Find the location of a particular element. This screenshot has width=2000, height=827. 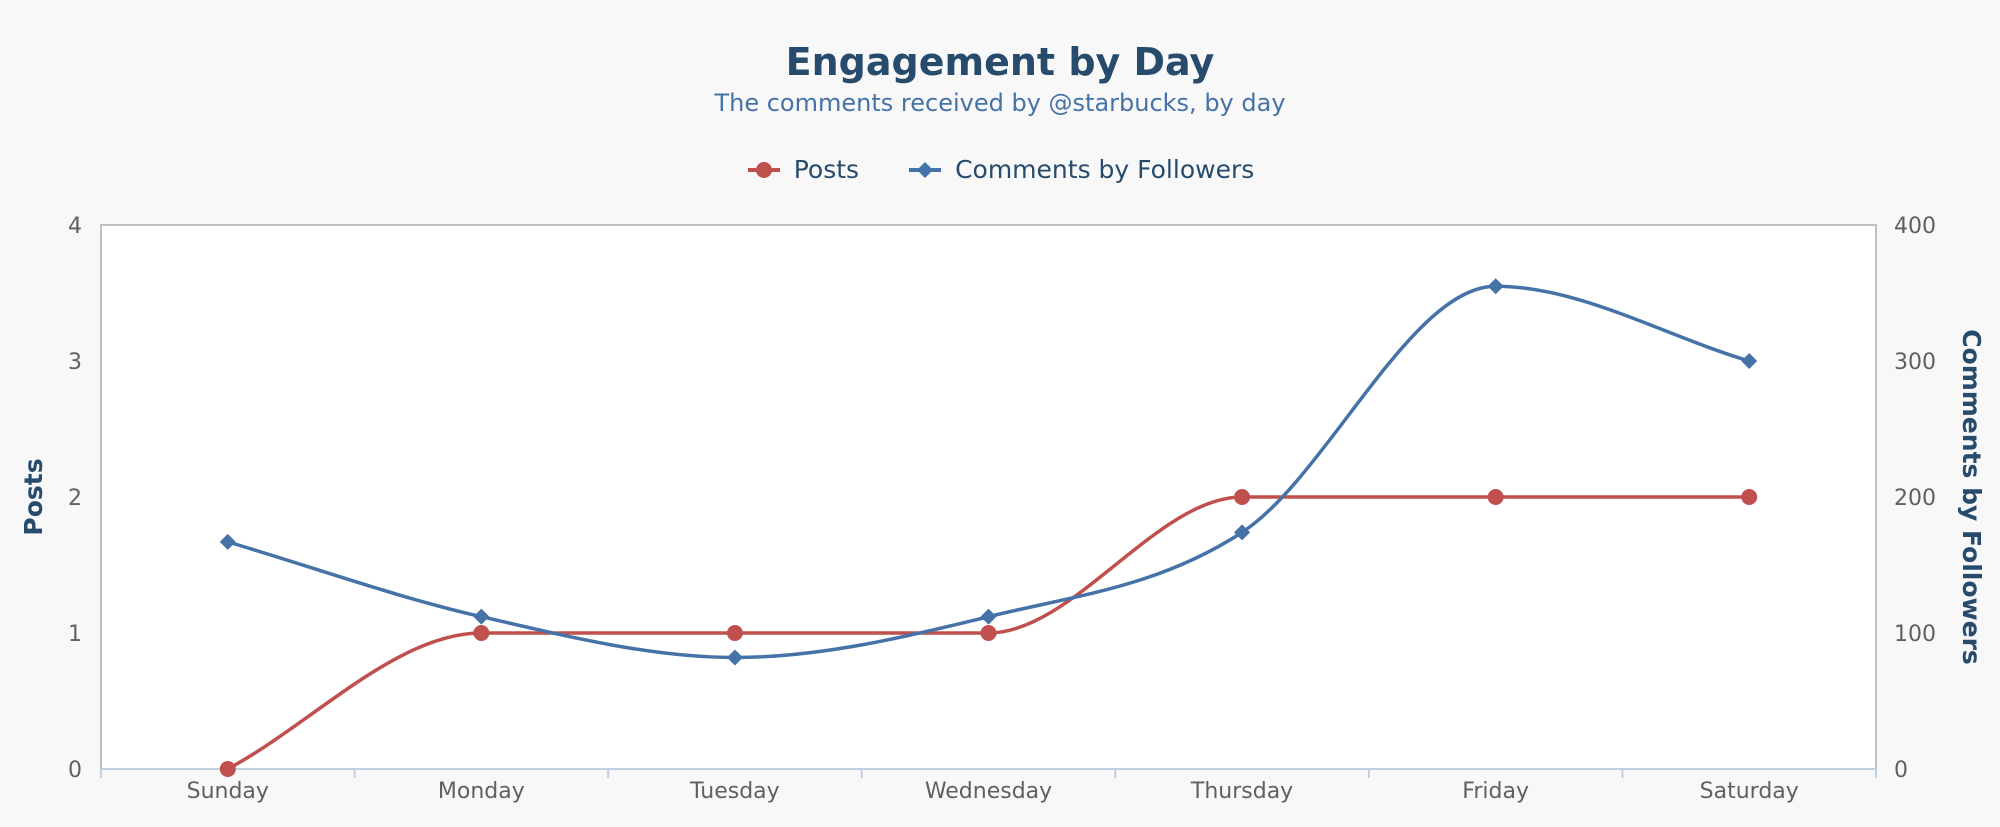

y-axis-left-title: Posts is located at coordinates (33, 496).